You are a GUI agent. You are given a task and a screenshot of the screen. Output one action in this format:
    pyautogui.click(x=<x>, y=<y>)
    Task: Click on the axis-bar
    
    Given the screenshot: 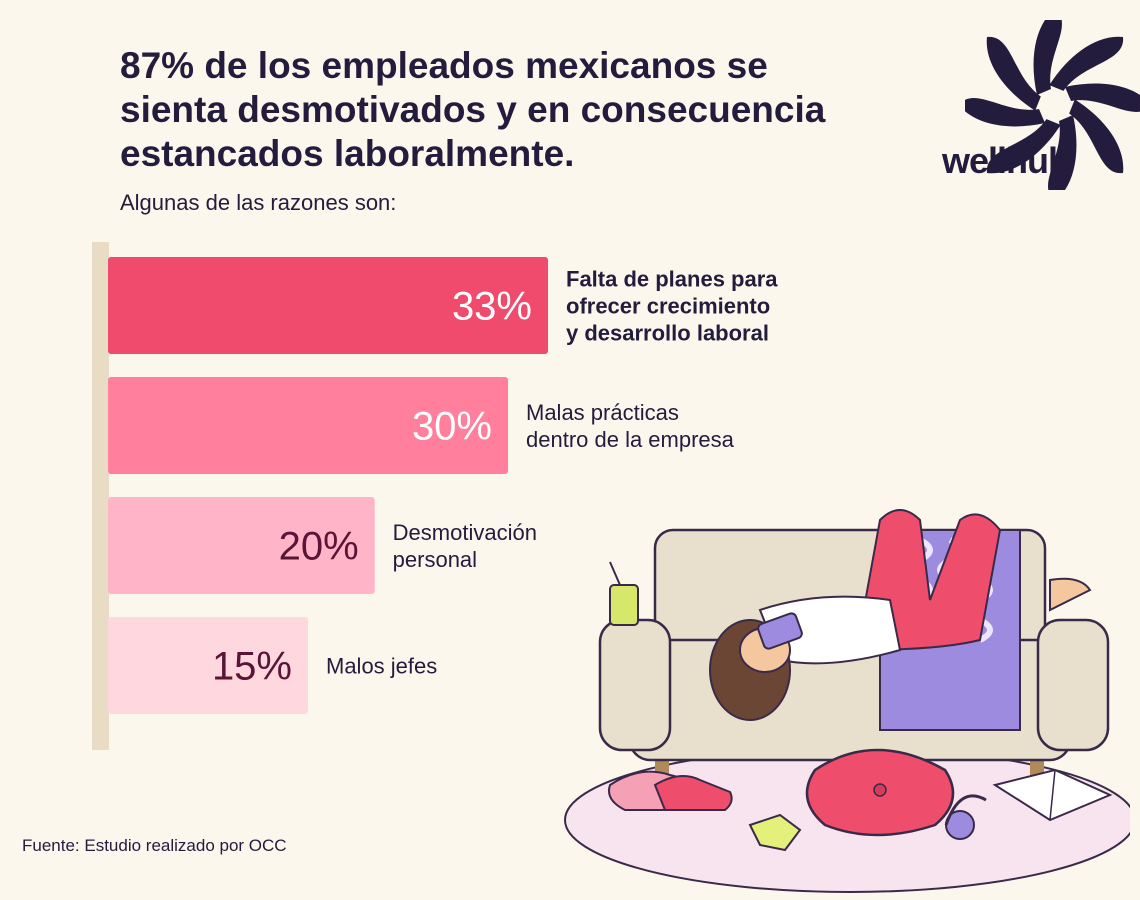 What is the action you would take?
    pyautogui.click(x=100, y=496)
    